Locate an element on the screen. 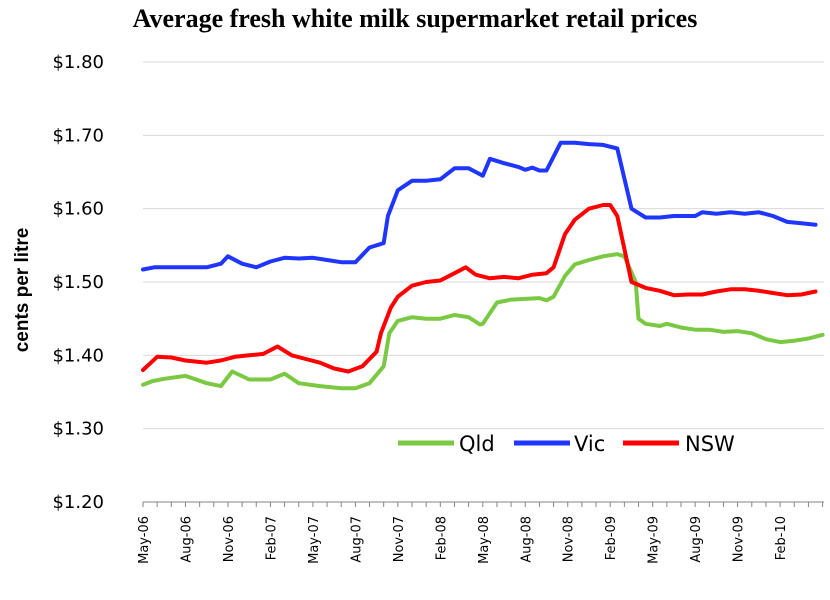 The height and width of the screenshot is (600, 830). y-tick-label: $1.80 is located at coordinates (78, 62).